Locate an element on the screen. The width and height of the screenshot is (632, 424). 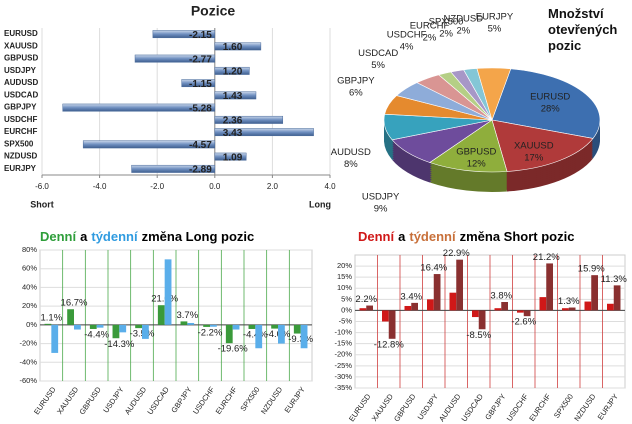
y-tick-label: 60% is located at coordinates (29, 268).